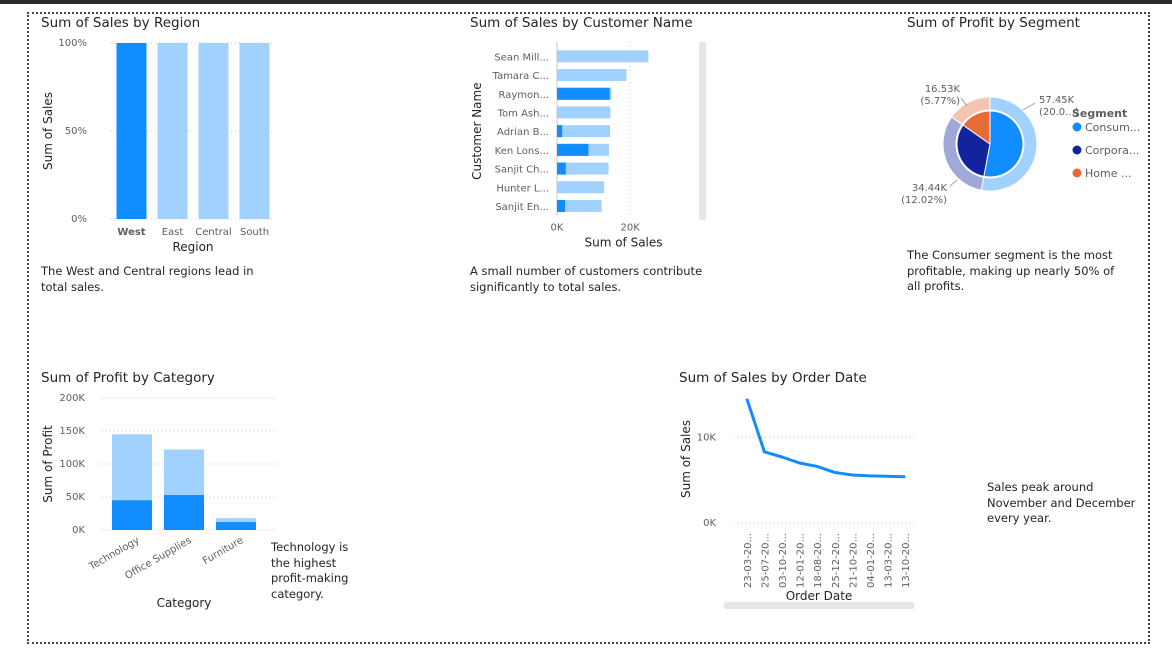  Describe the element at coordinates (623, 242) in the screenshot. I see `x-axis-title: Sum of Sales` at that location.